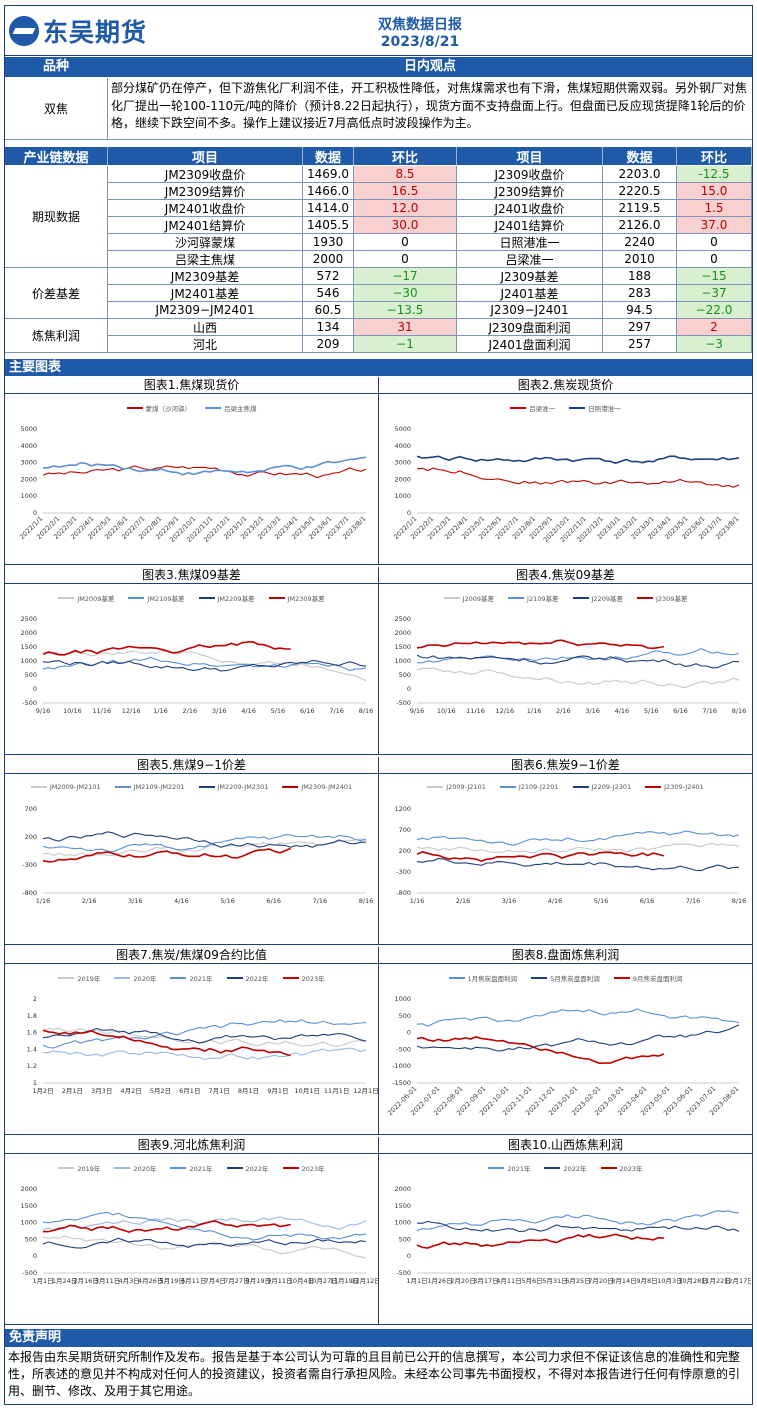 This screenshot has height=1410, width=757. What do you see at coordinates (328, 242) in the screenshot?
I see `table-cell: 1930` at bounding box center [328, 242].